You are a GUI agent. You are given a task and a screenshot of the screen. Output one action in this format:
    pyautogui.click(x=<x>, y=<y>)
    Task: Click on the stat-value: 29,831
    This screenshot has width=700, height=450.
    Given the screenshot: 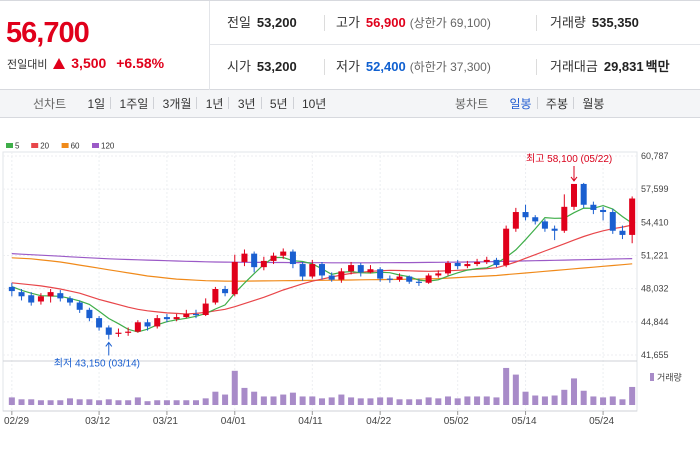 What is the action you would take?
    pyautogui.click(x=623, y=66)
    